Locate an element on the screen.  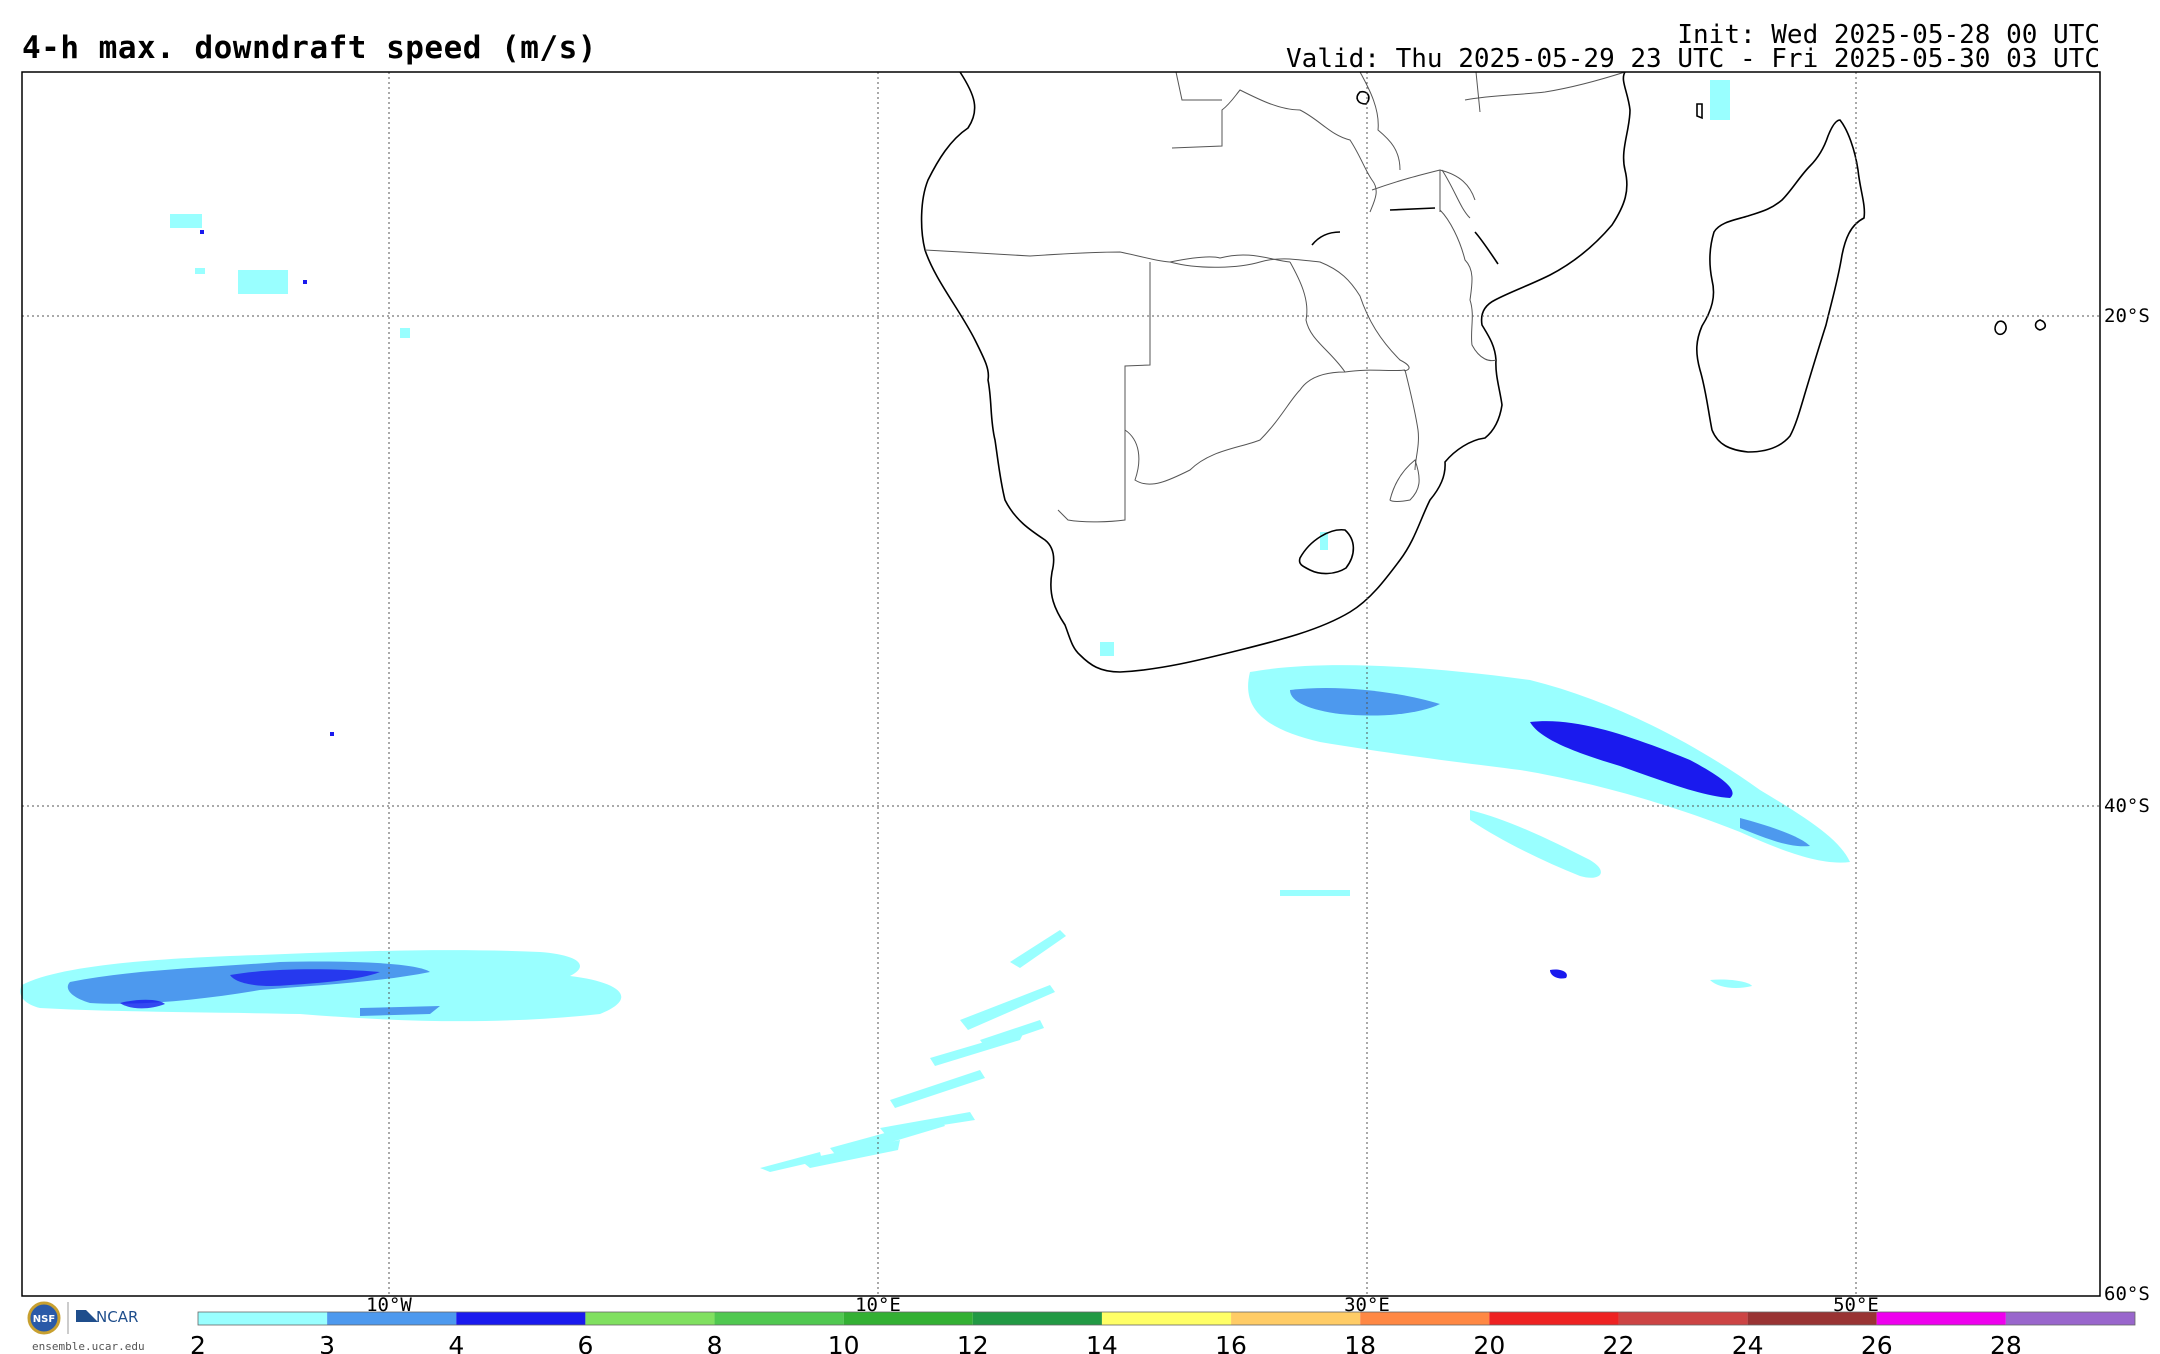
colorbar-tick-label: 8 is located at coordinates (715, 1342).